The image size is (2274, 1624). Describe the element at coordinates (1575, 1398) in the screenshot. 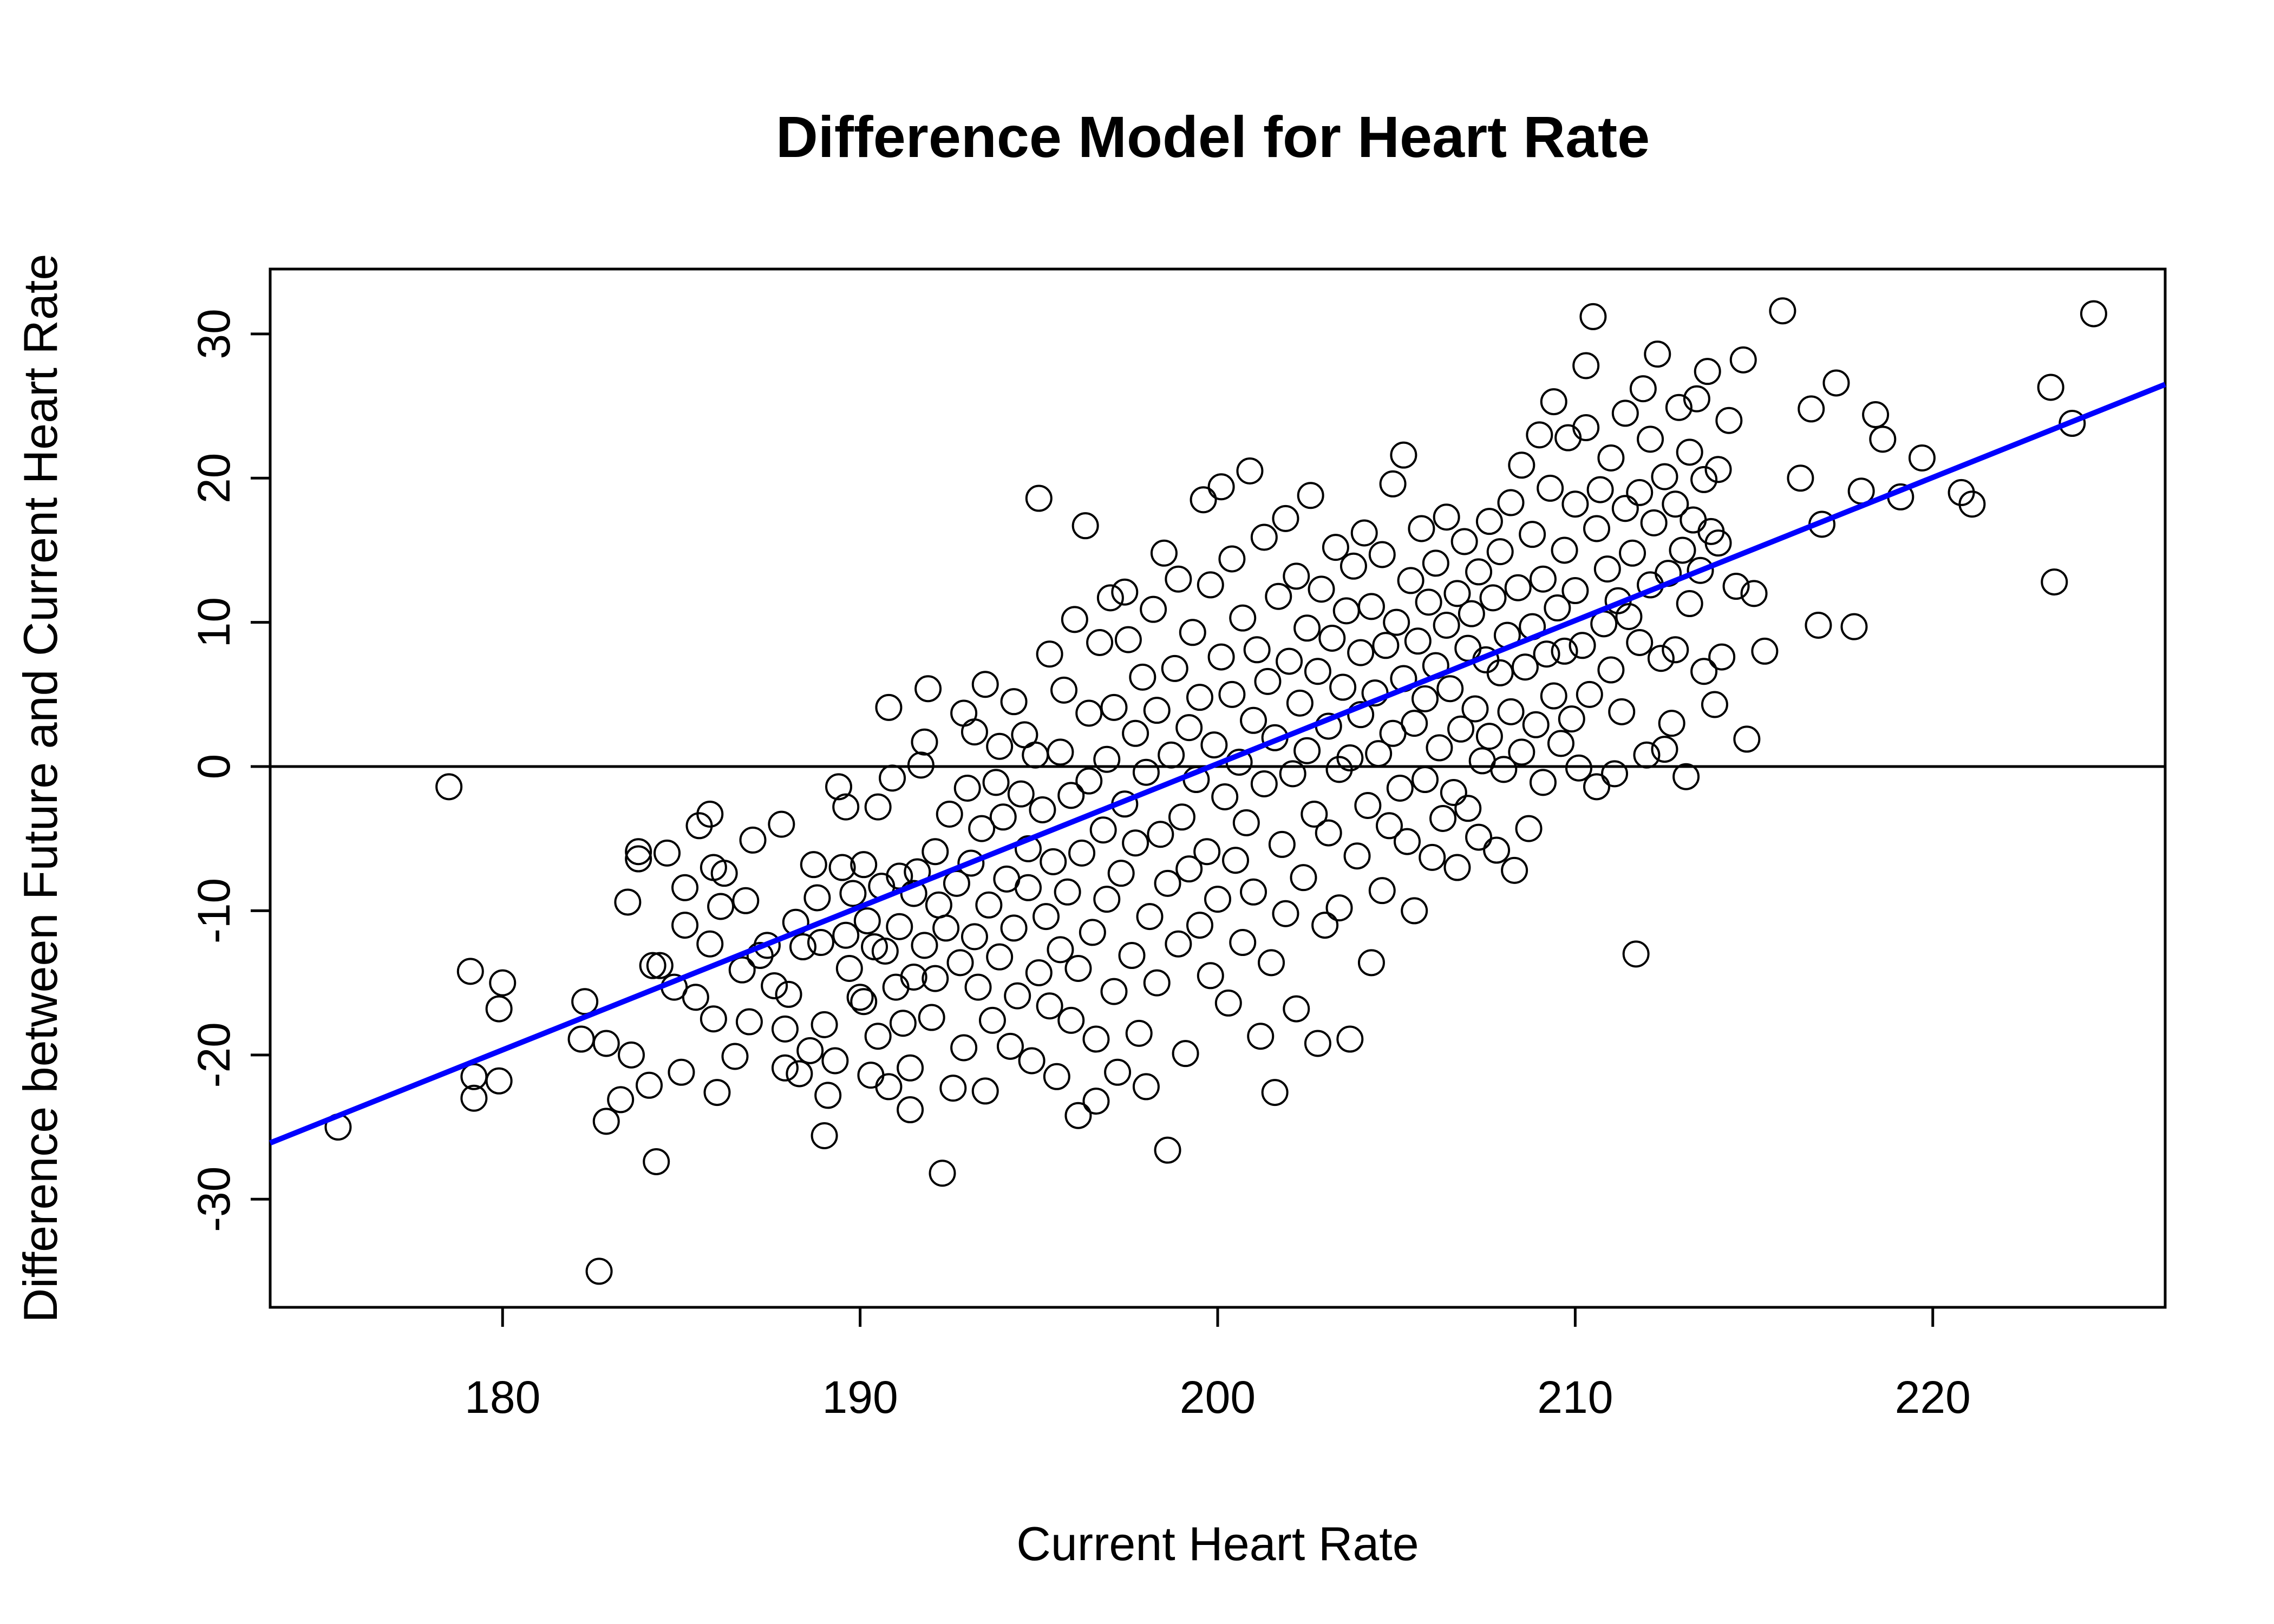

I see `x-tick-label: 210` at that location.